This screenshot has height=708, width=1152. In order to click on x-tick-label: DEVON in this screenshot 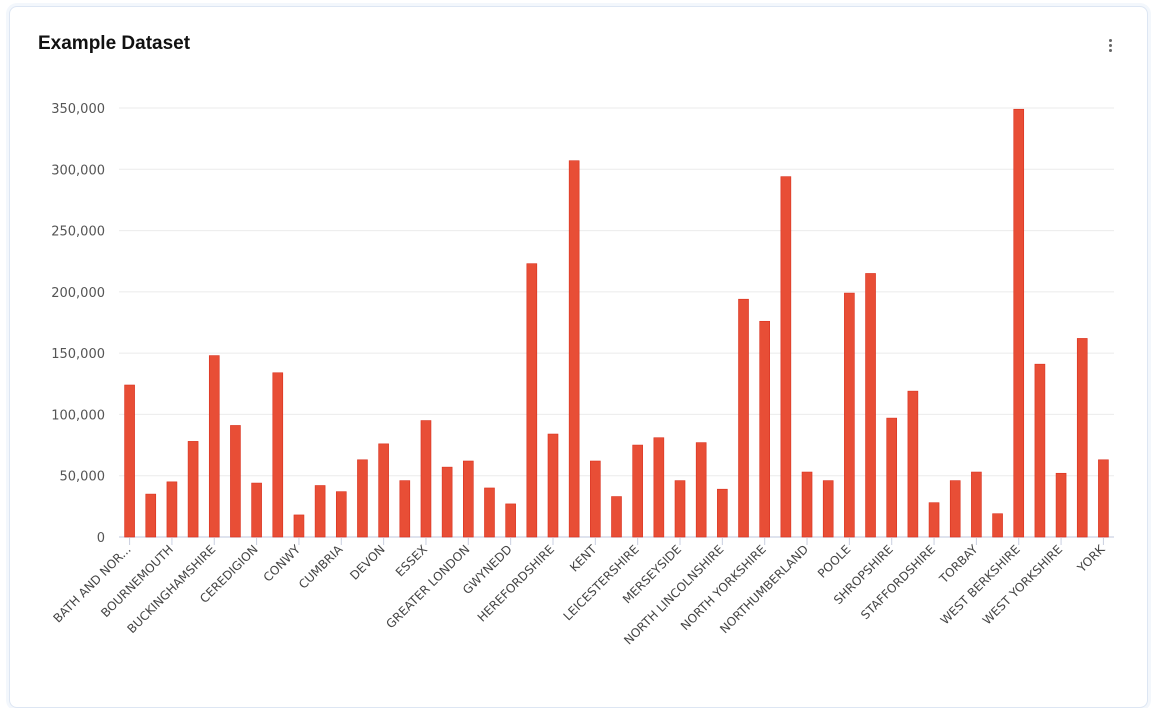, I will do `click(367, 562)`.